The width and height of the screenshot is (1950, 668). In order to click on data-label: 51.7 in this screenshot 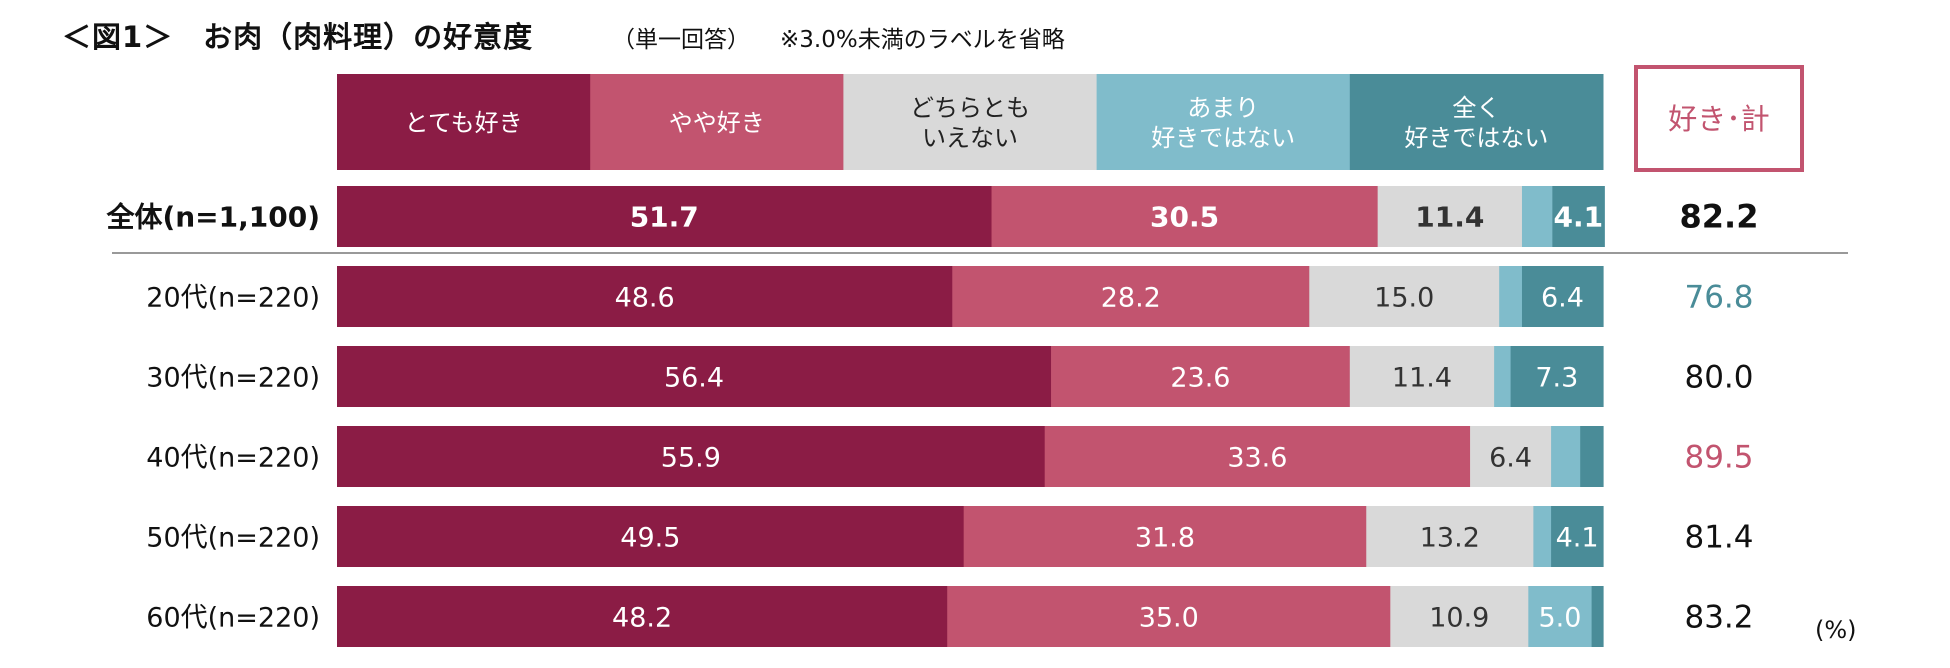, I will do `click(664, 217)`.